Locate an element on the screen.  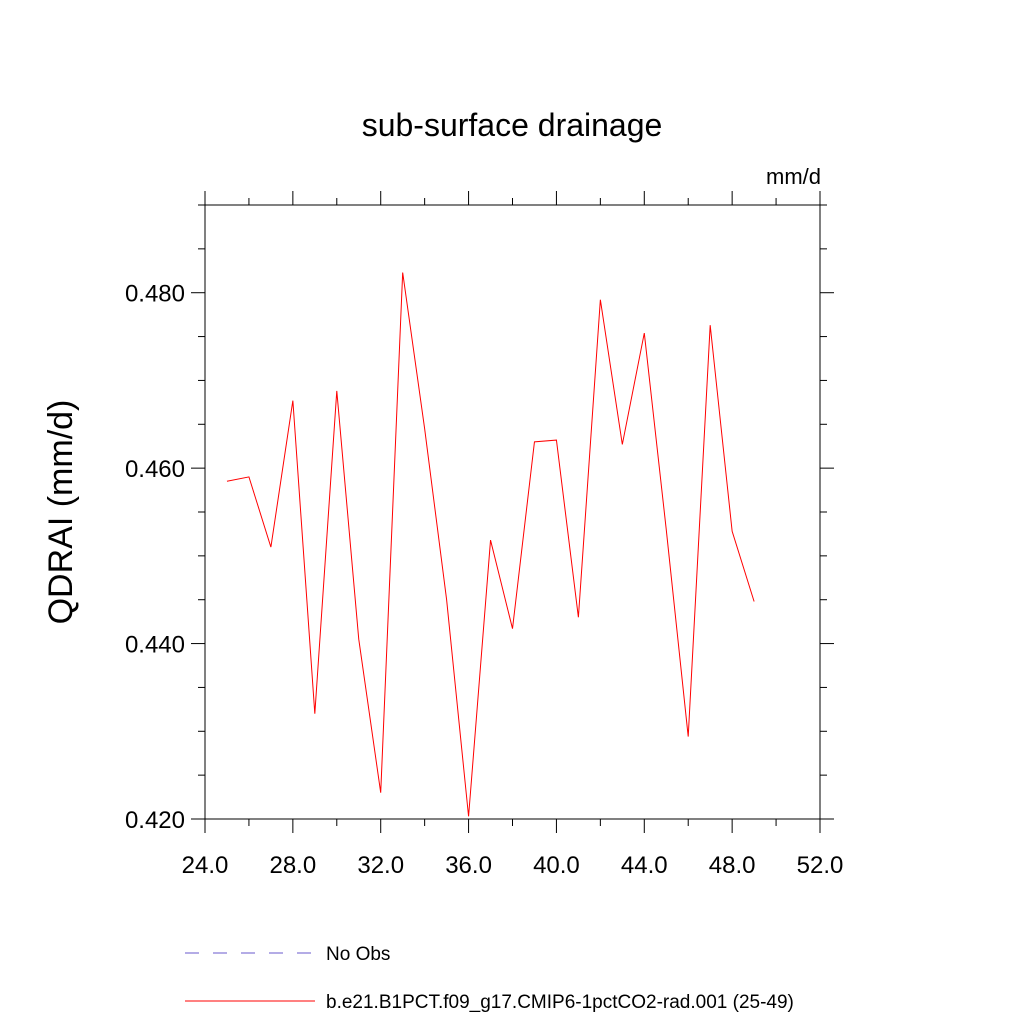
y-tick-label: 0.440 is located at coordinates (155, 645).